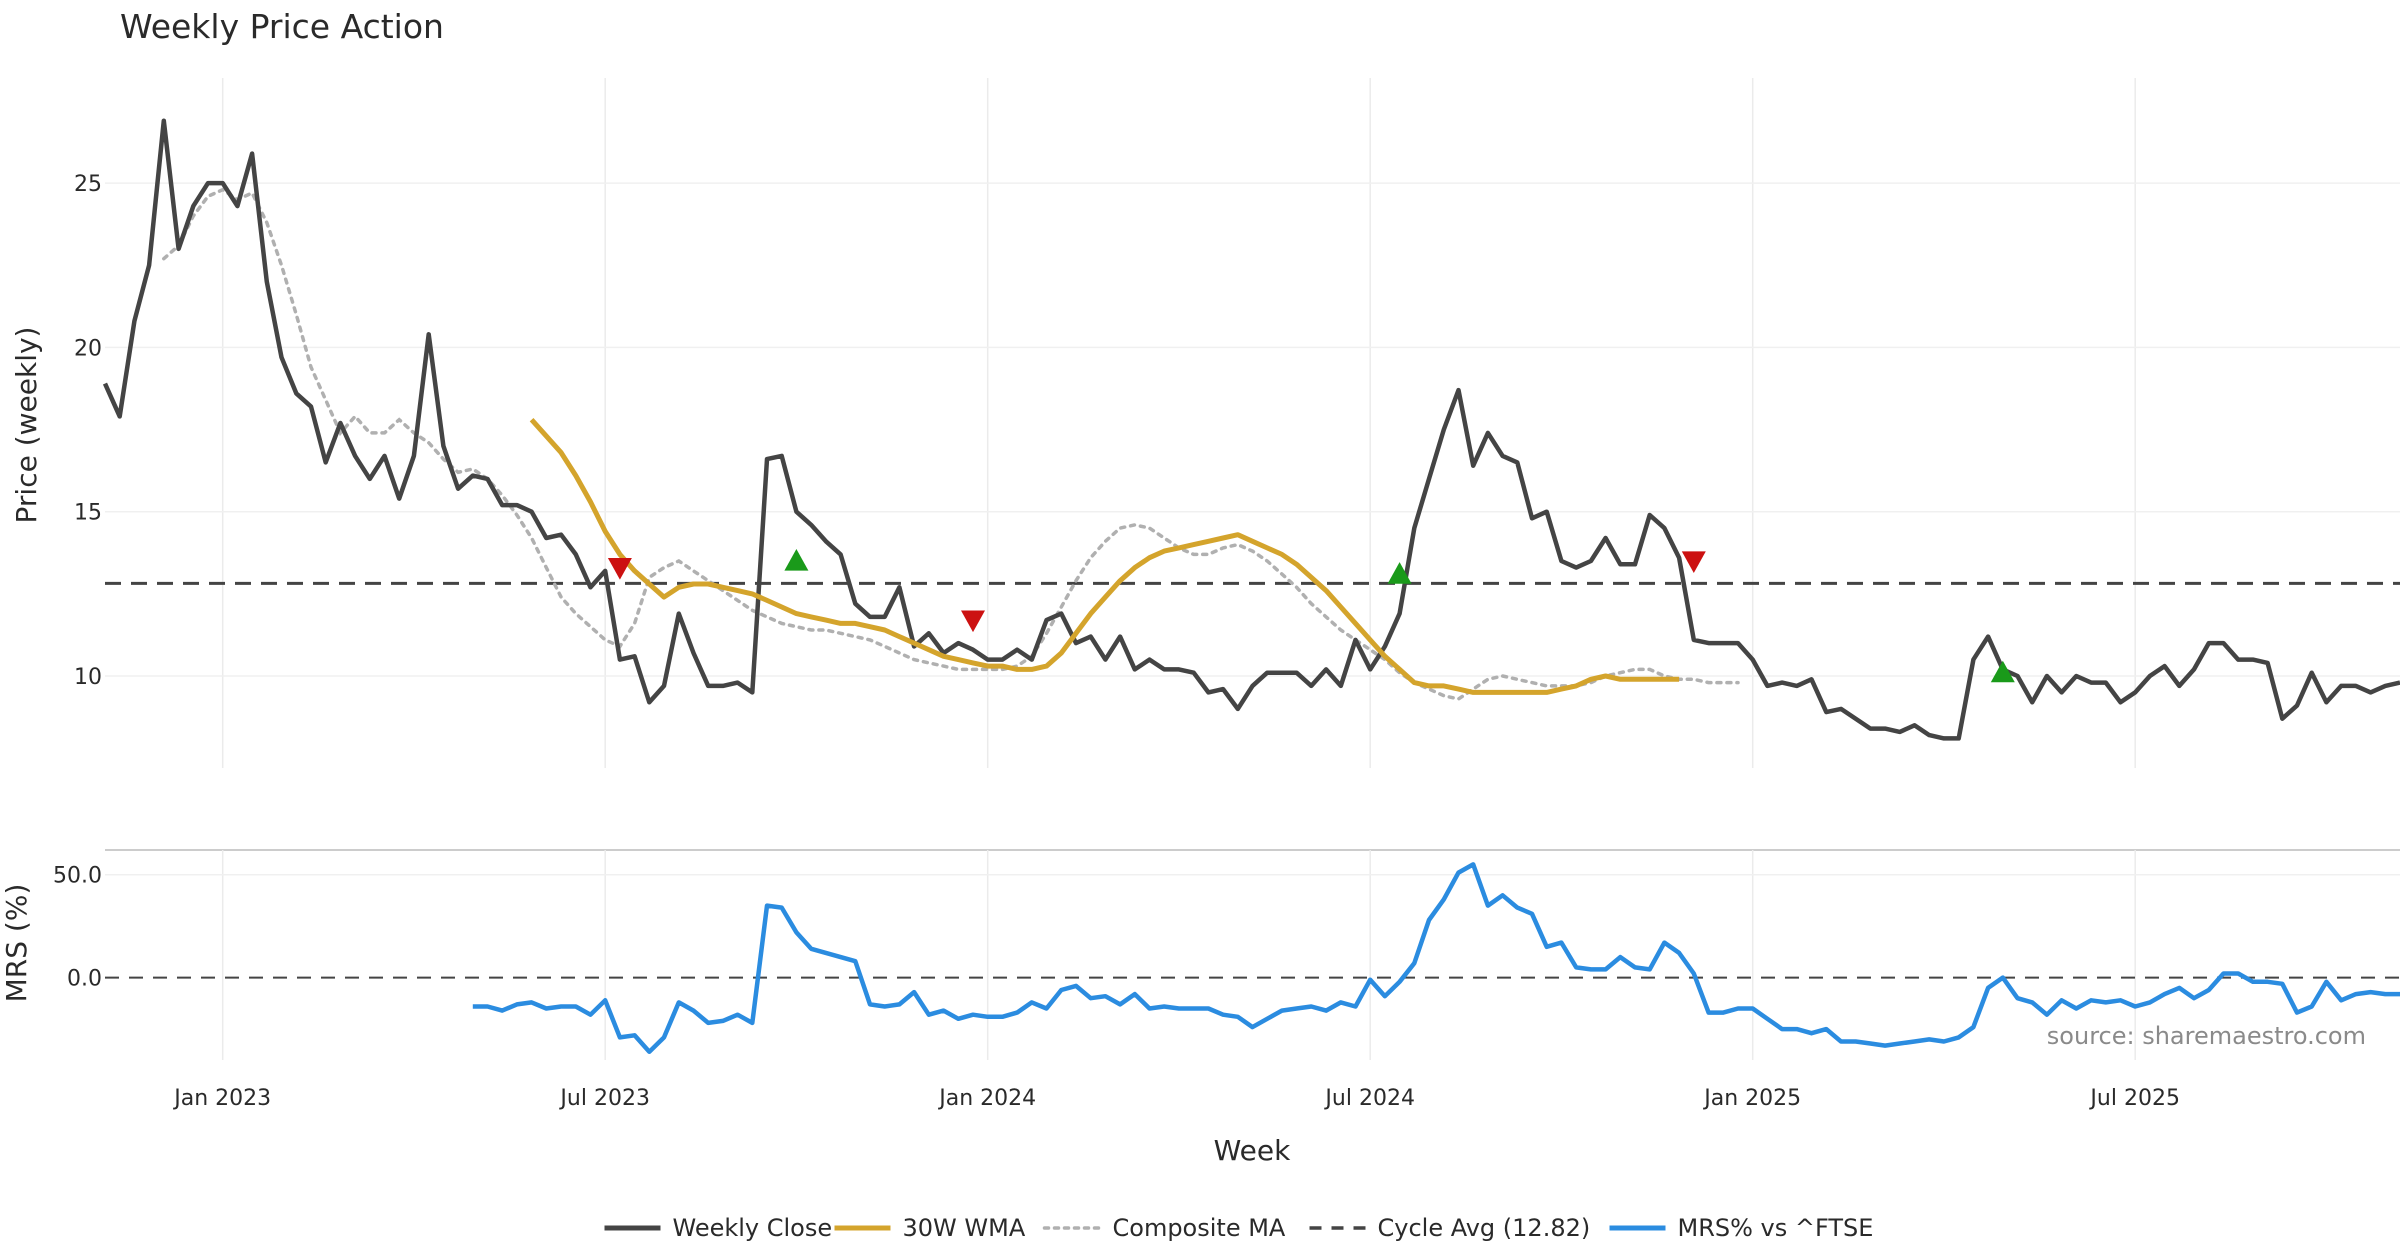 The height and width of the screenshot is (1260, 2400). I want to click on mrs-y-tick-label: 50.0, so click(77, 876).